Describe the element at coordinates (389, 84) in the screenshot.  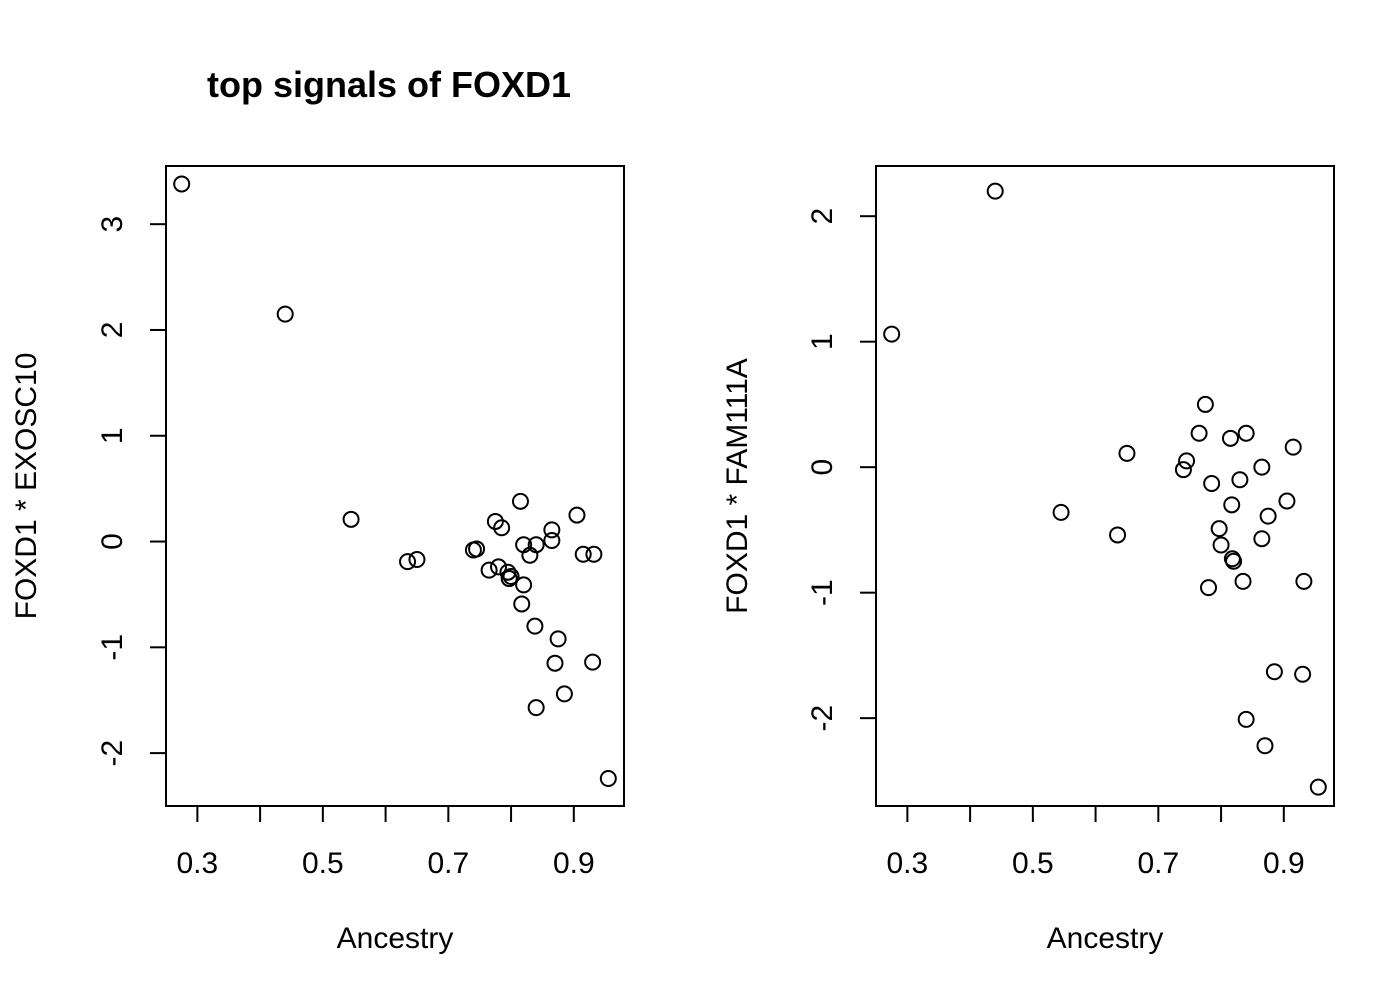
I see `chart-title: top signals of FOXD1` at that location.